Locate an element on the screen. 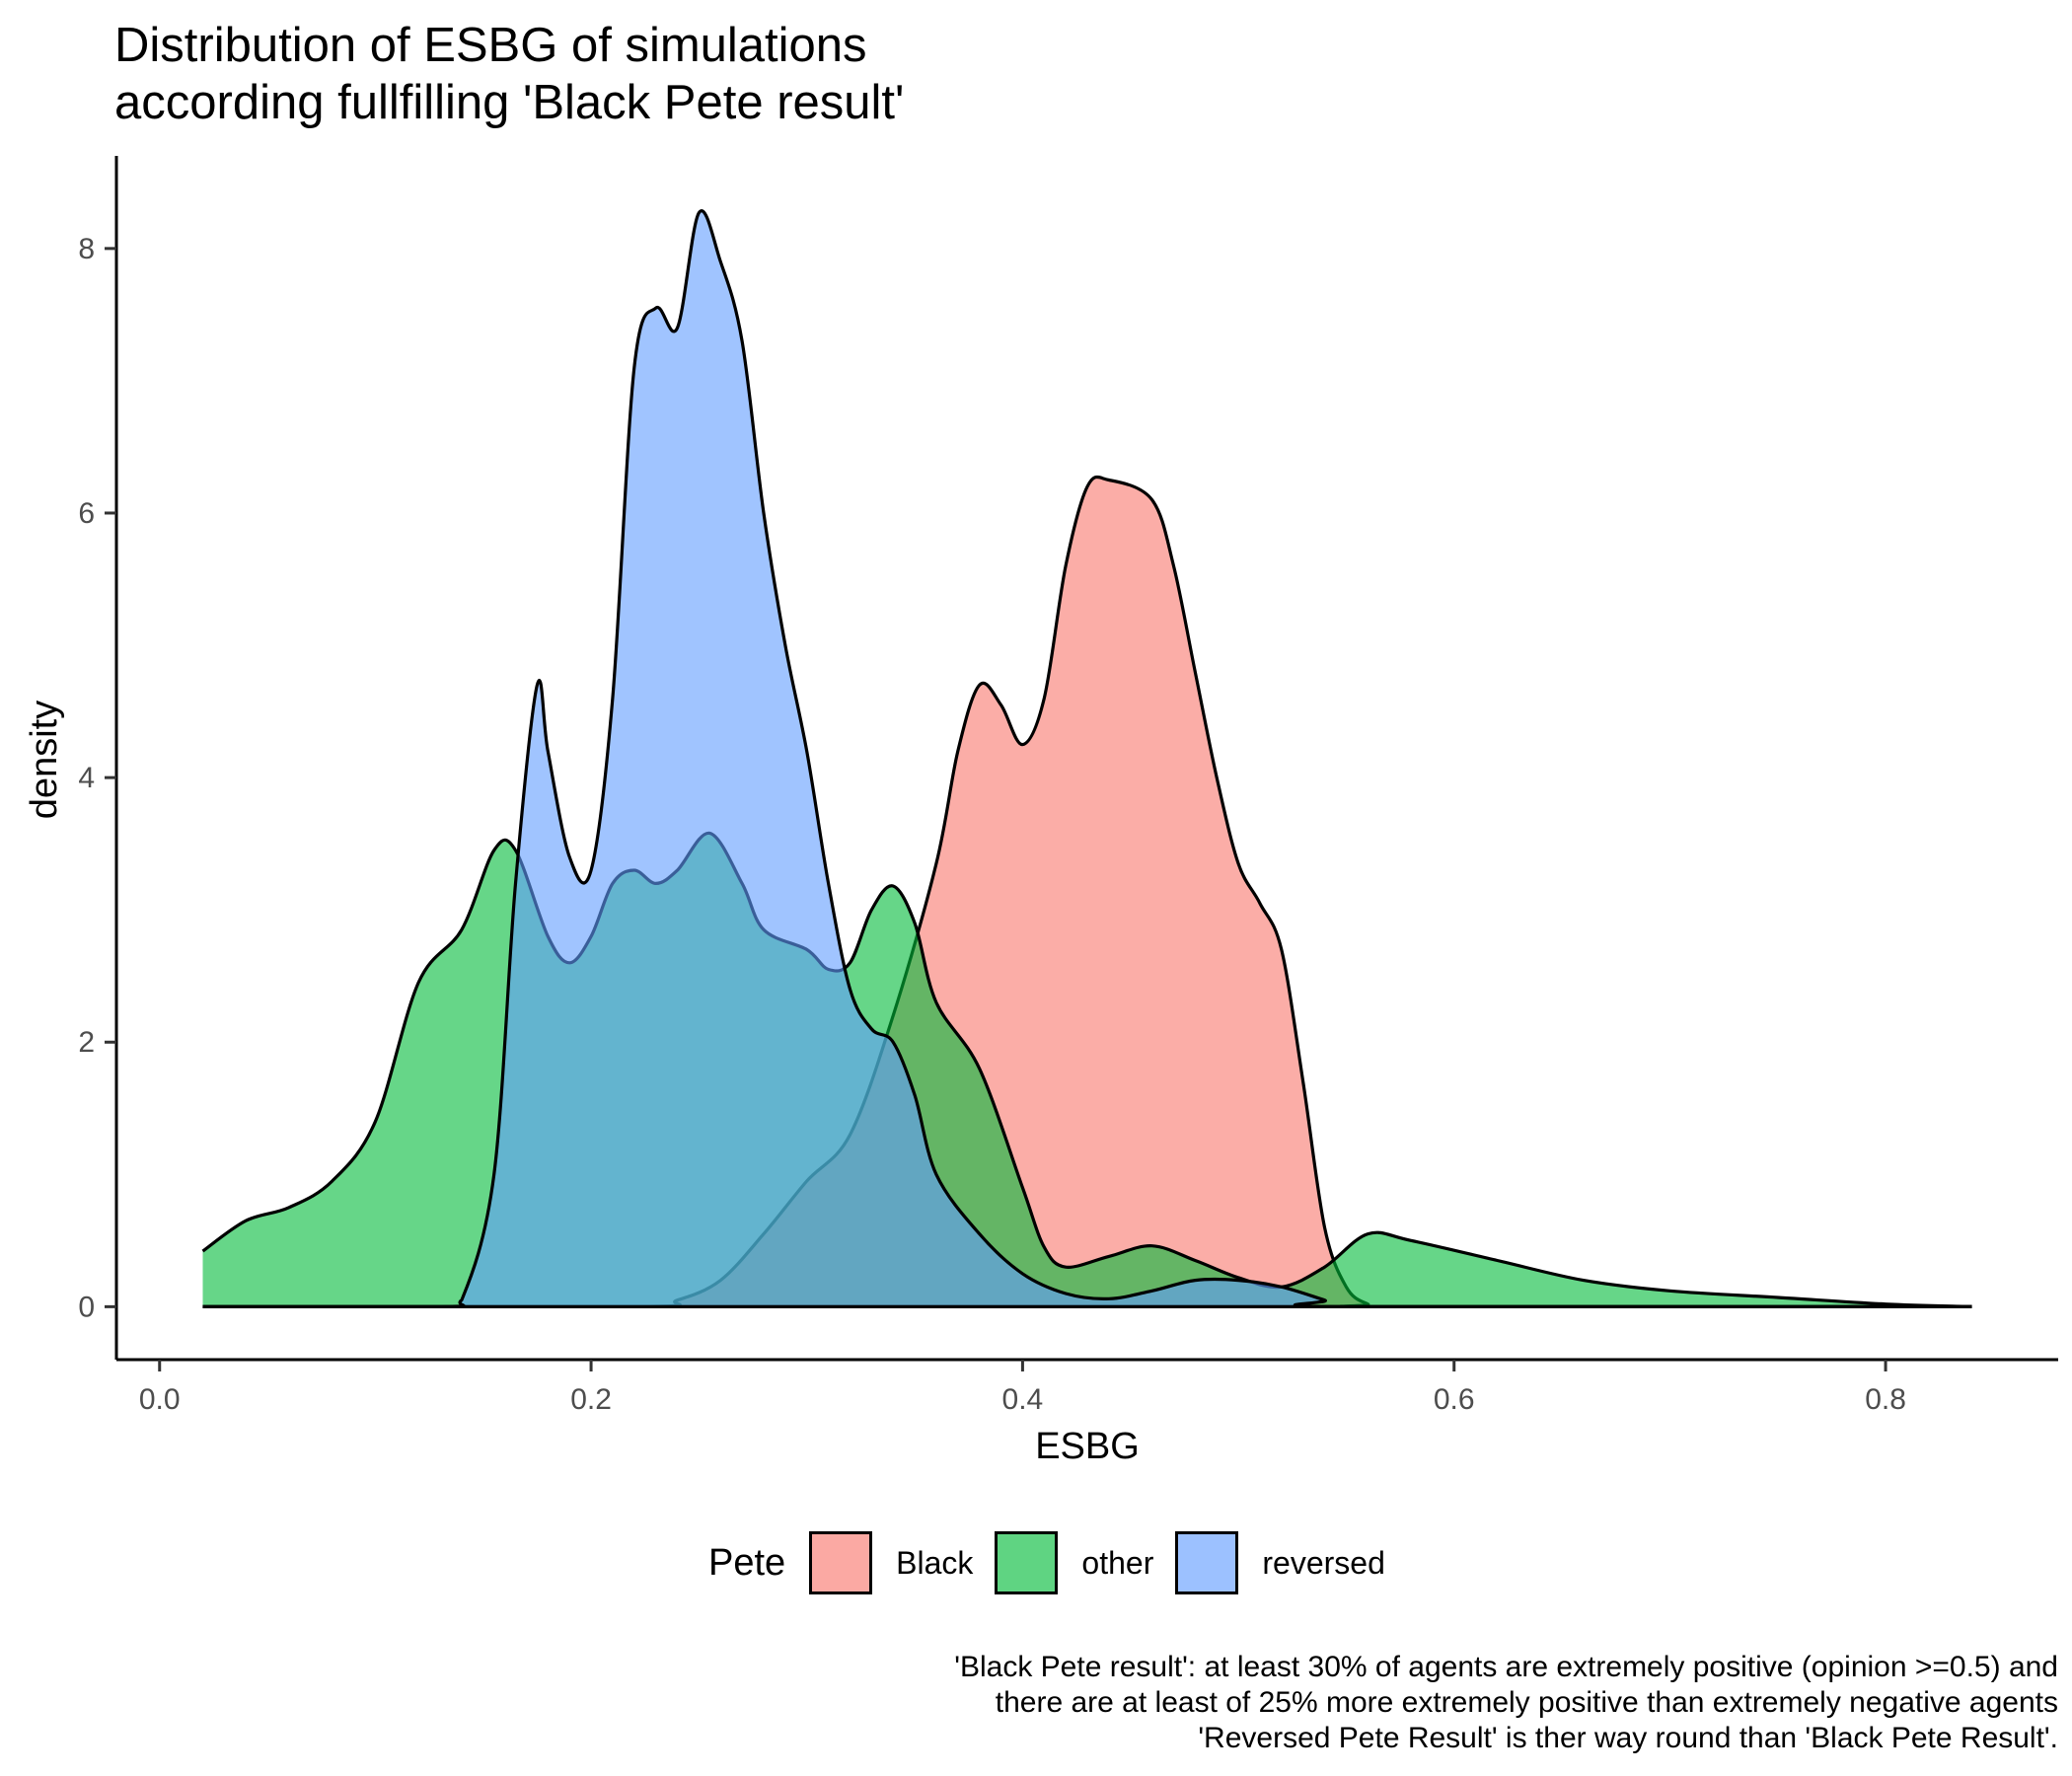  legend-label-black: Black is located at coordinates (935, 1563).